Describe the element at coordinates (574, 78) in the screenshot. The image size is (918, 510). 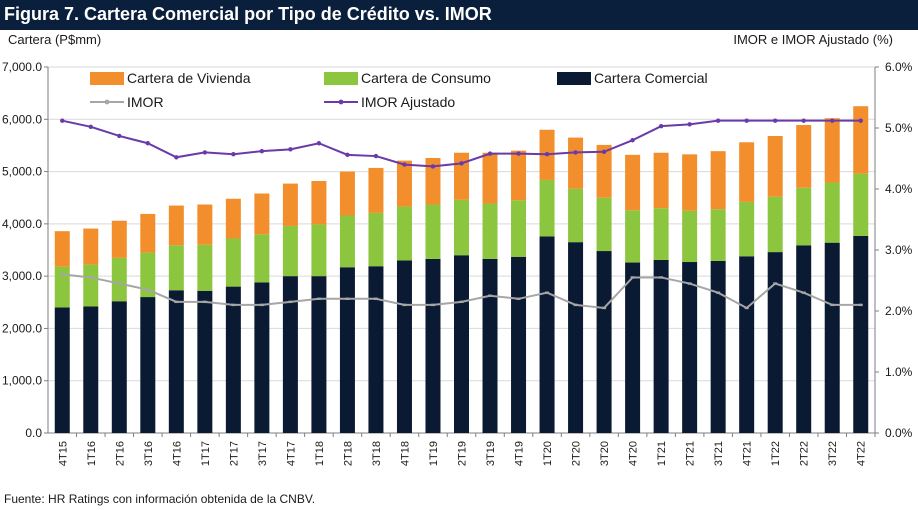
I see `legend-swatch-comercial` at that location.